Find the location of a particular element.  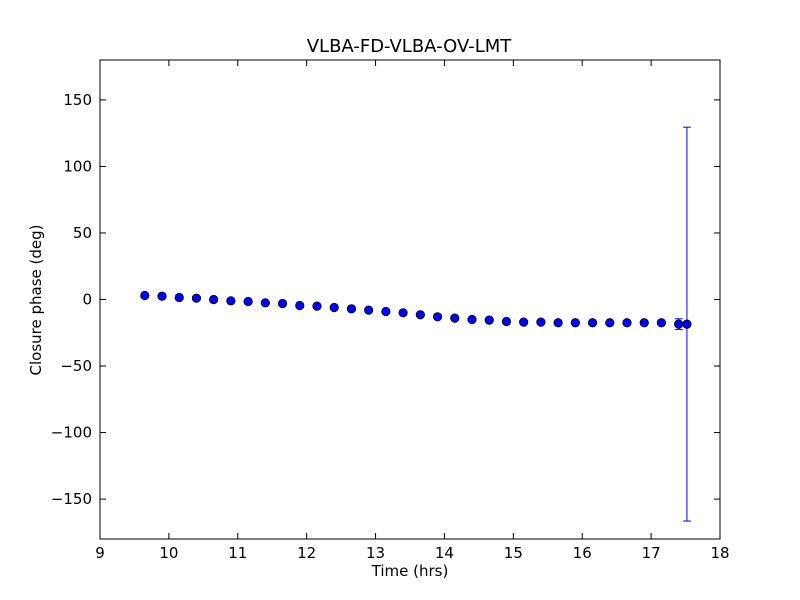

x-tick-label: 17 is located at coordinates (651, 553).